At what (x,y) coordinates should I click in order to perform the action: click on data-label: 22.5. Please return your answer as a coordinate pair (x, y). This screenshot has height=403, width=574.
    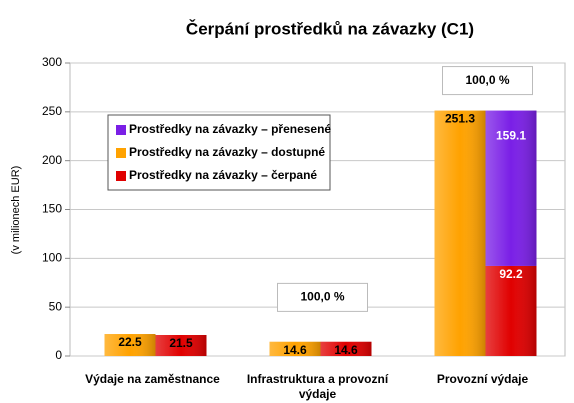
    Looking at the image, I should click on (130, 342).